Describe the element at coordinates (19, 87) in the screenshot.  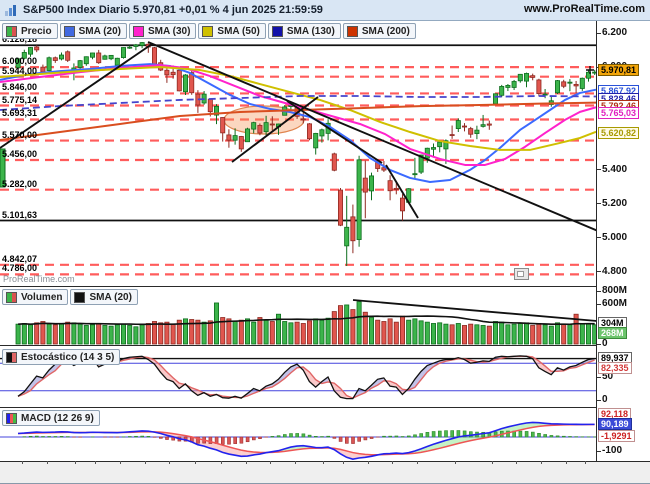
I see `price-level-label: 5.846,00` at that location.